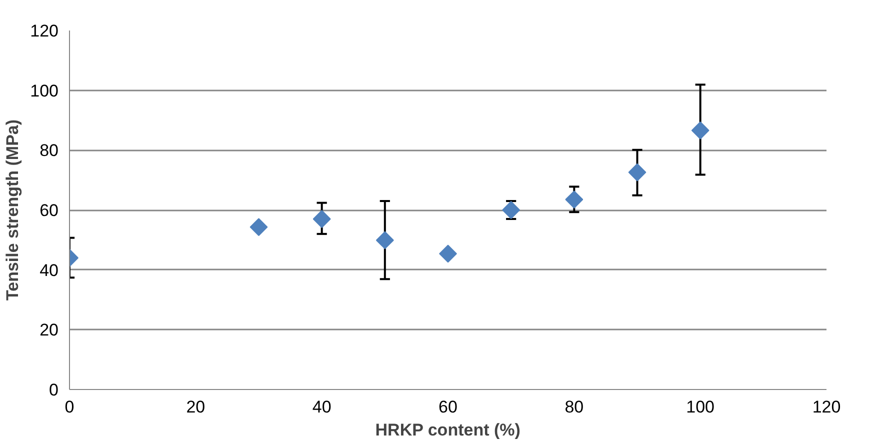 This screenshot has width=872, height=448. I want to click on y-tick-label: 100, so click(44, 90).